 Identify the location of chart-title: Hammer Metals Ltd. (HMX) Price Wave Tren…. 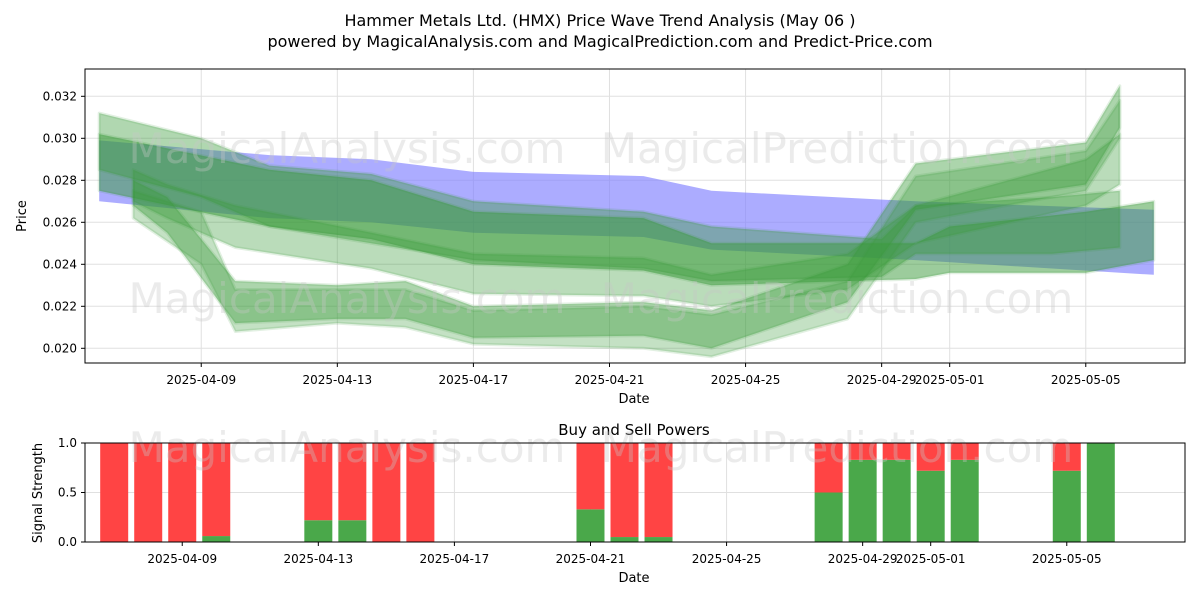
(599, 20).